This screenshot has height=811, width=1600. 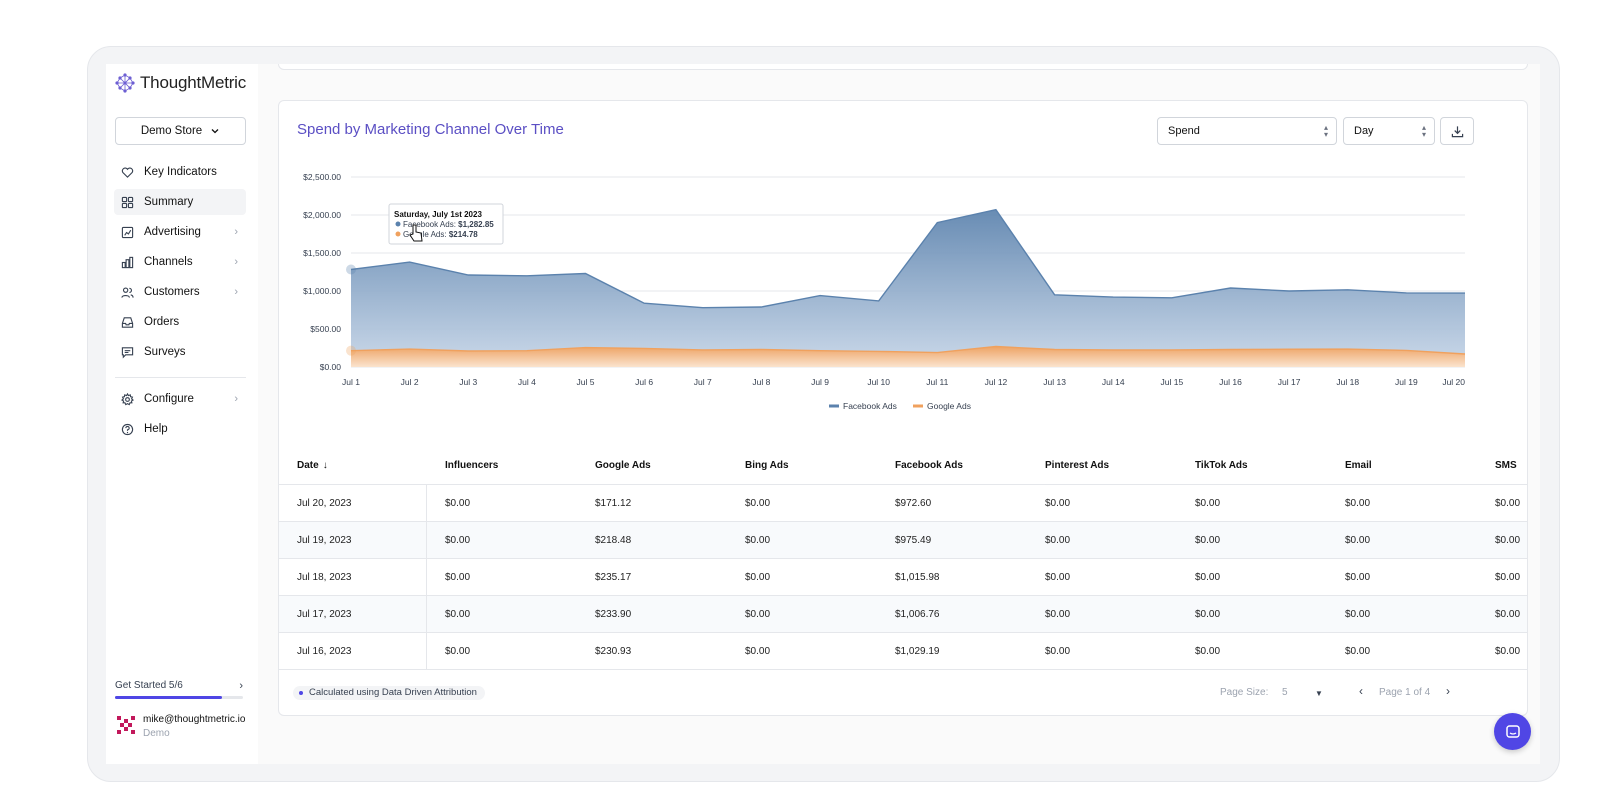 What do you see at coordinates (127, 172) in the screenshot?
I see `heart-icon` at bounding box center [127, 172].